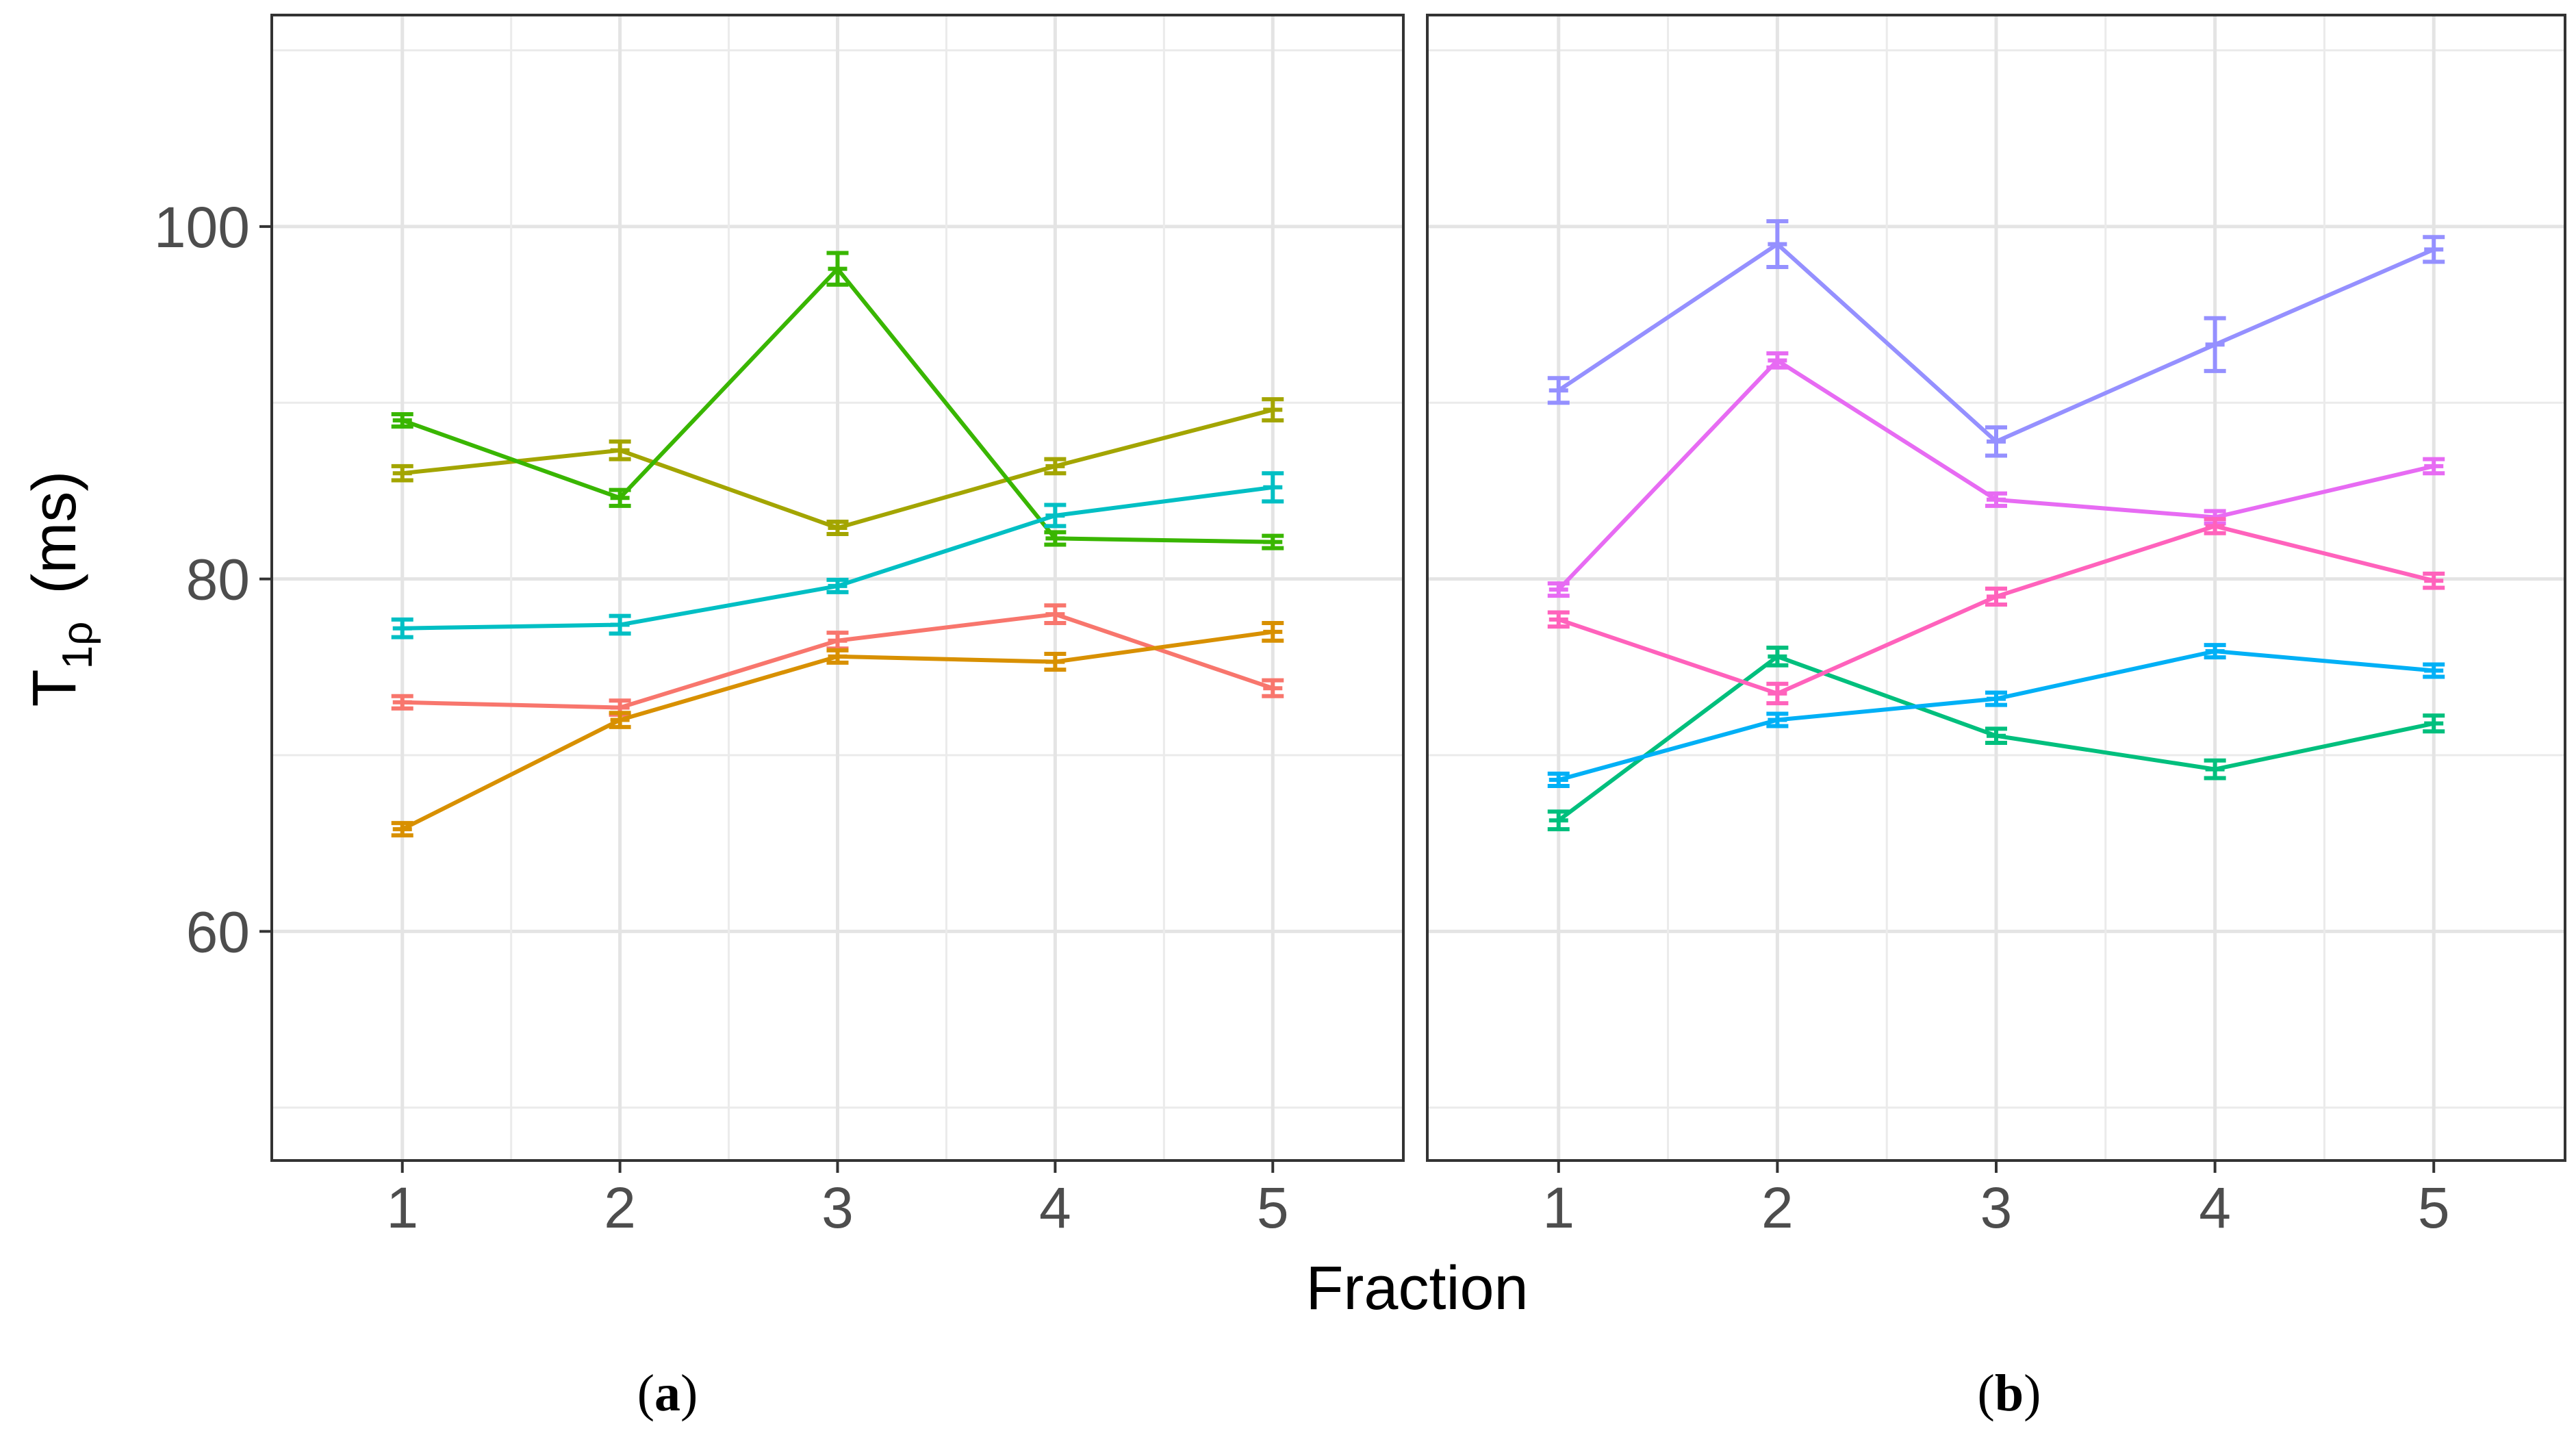 The width and height of the screenshot is (2576, 1446). I want to click on svg-text:T1ρ(ms): T1ρ (ms), so click(61, 589).